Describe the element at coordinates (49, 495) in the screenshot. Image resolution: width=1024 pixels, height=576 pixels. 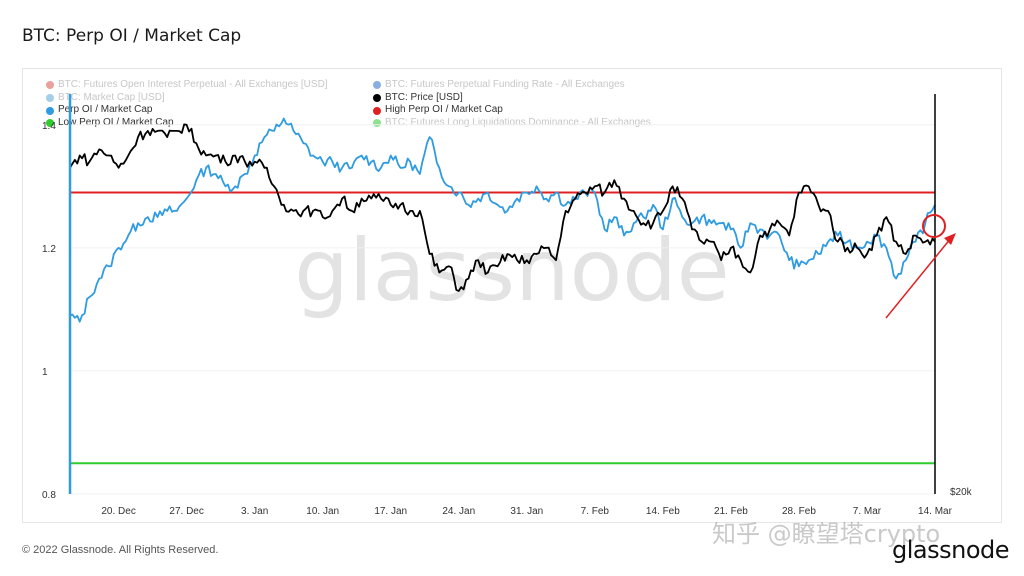
I see `y-tick-label: 0.8` at that location.